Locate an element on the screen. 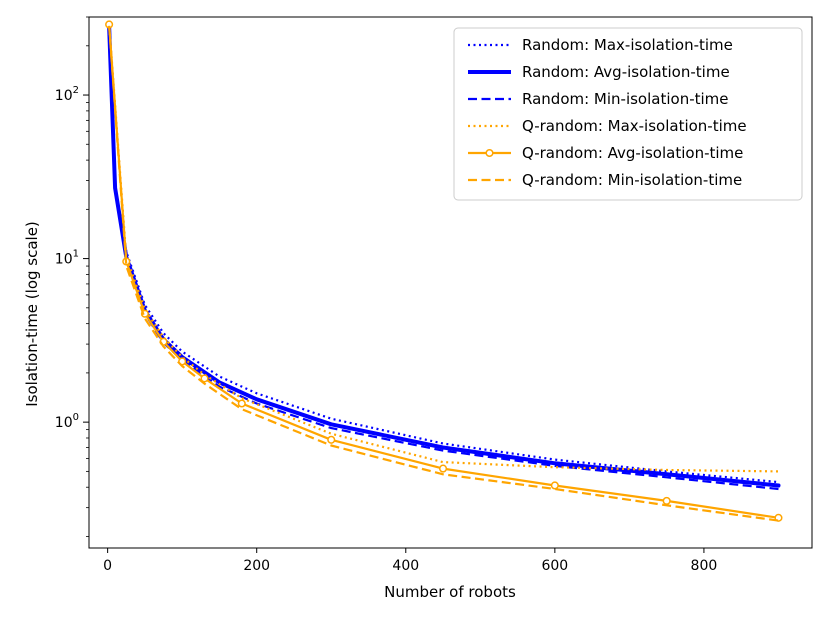 The width and height of the screenshot is (830, 623). y-axis-label: Isolation-time (log scale) is located at coordinates (32, 314).